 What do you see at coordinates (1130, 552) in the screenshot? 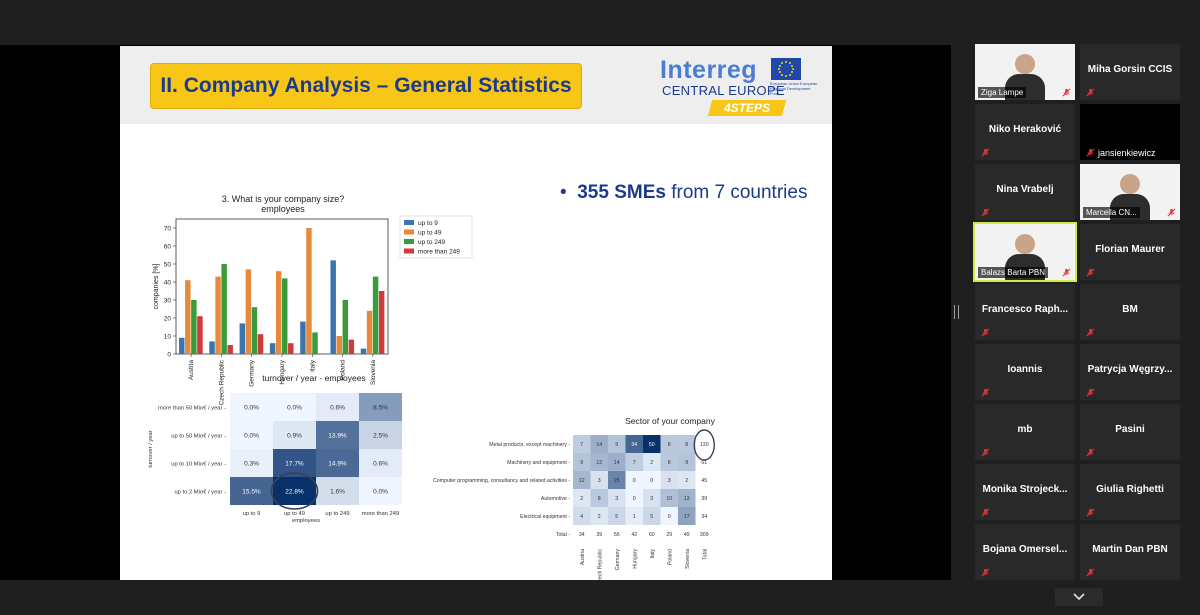
I see `participant-tile: Martin Dan PBN` at bounding box center [1130, 552].